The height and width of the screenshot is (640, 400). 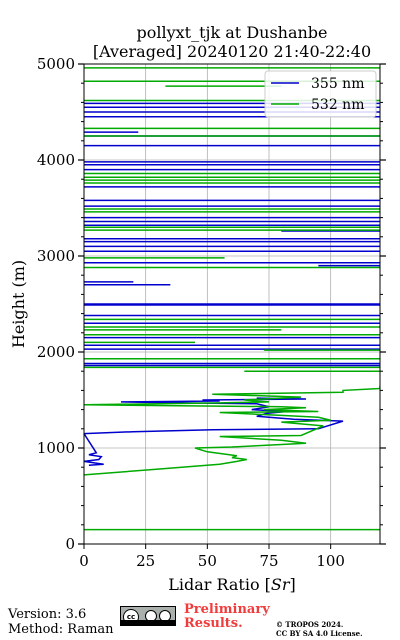 I want to click on y-tick-label: 5000, so click(x=56, y=64).